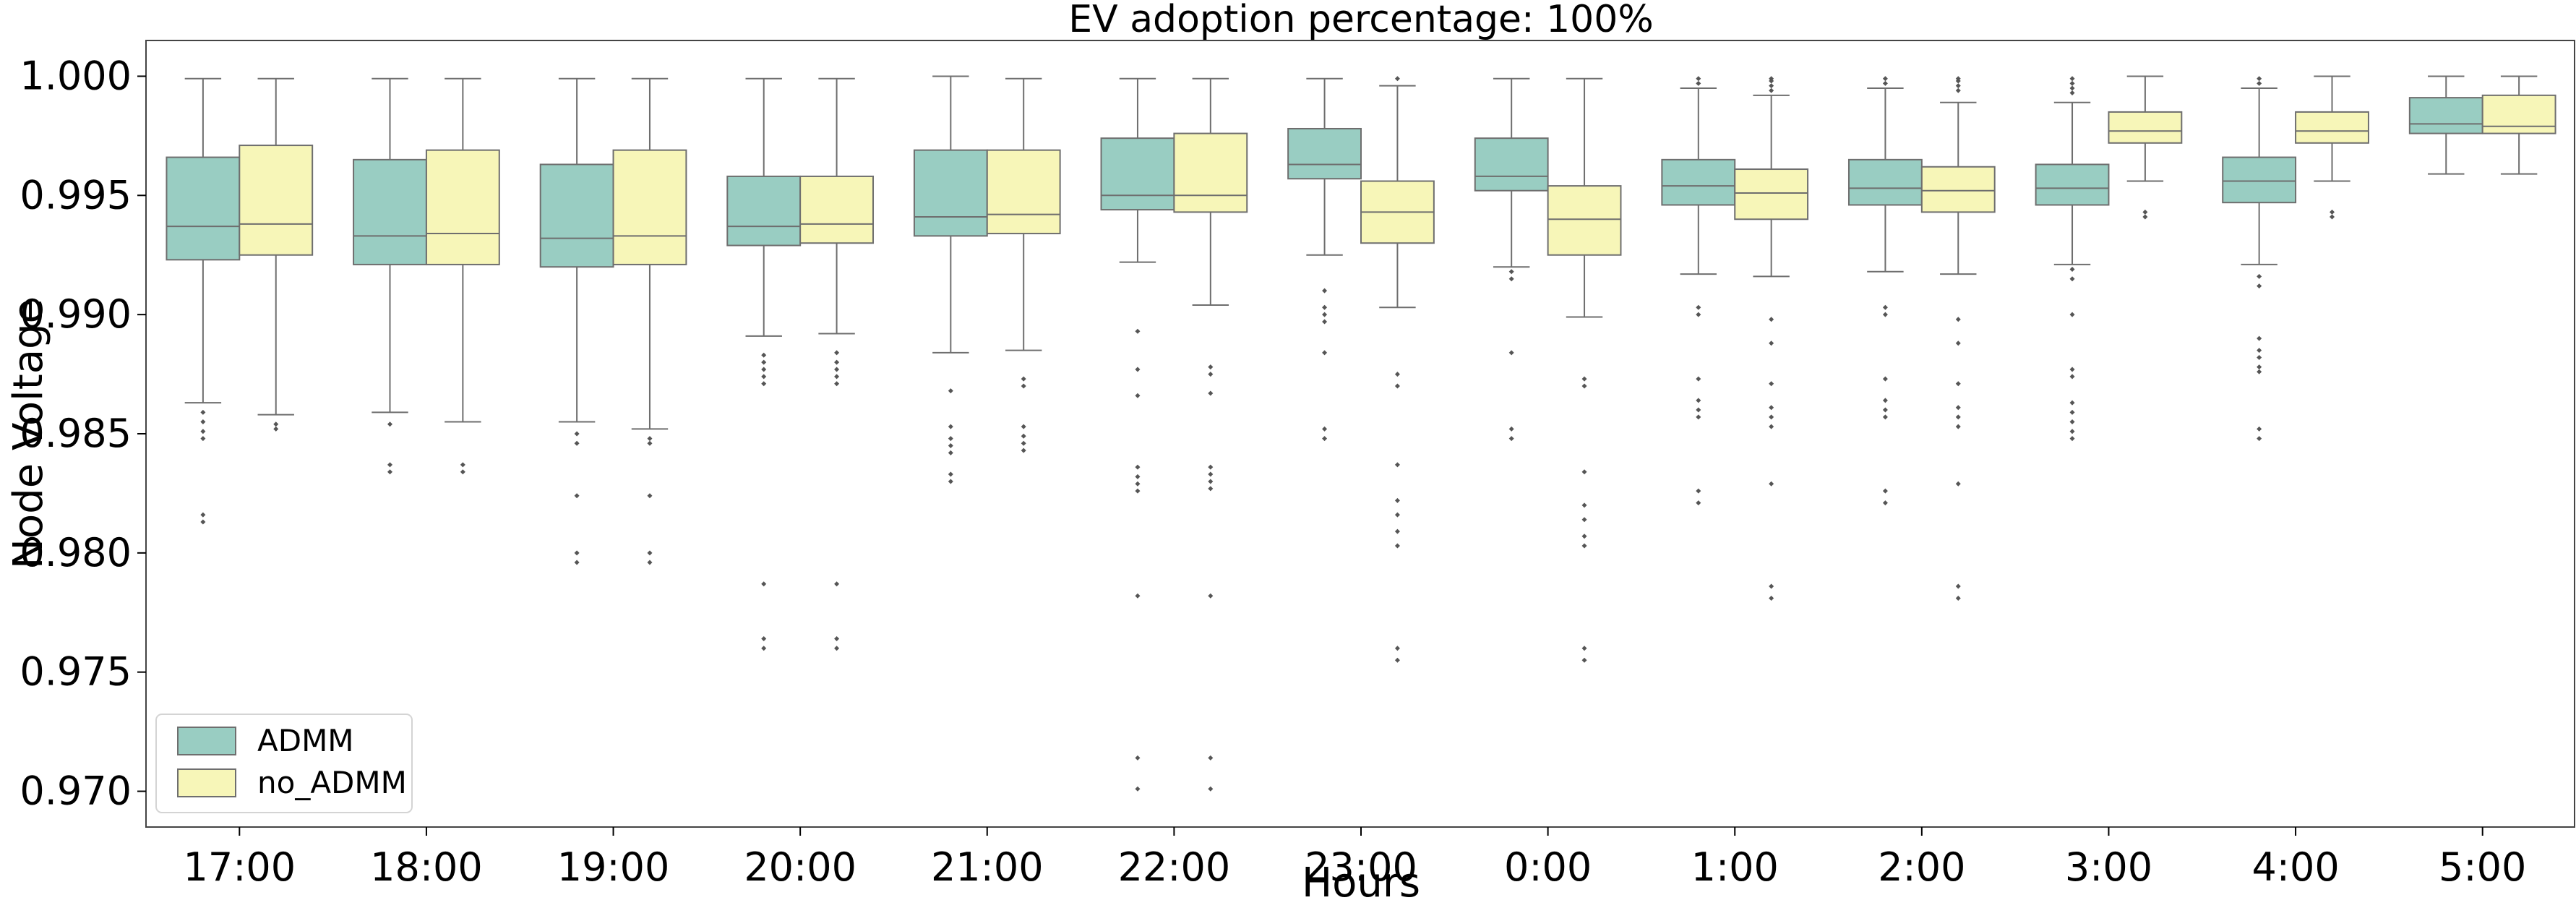  What do you see at coordinates (76, 433) in the screenshot?
I see `y-tick-label: 0.985` at bounding box center [76, 433].